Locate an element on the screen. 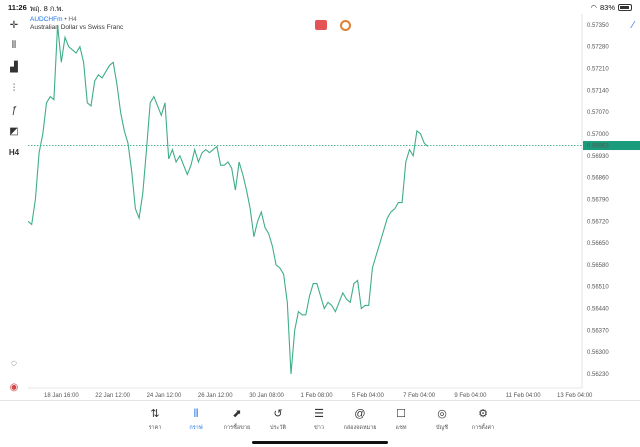 This screenshot has width=640, height=447. price-tick-label: 0.57280 is located at coordinates (598, 48).